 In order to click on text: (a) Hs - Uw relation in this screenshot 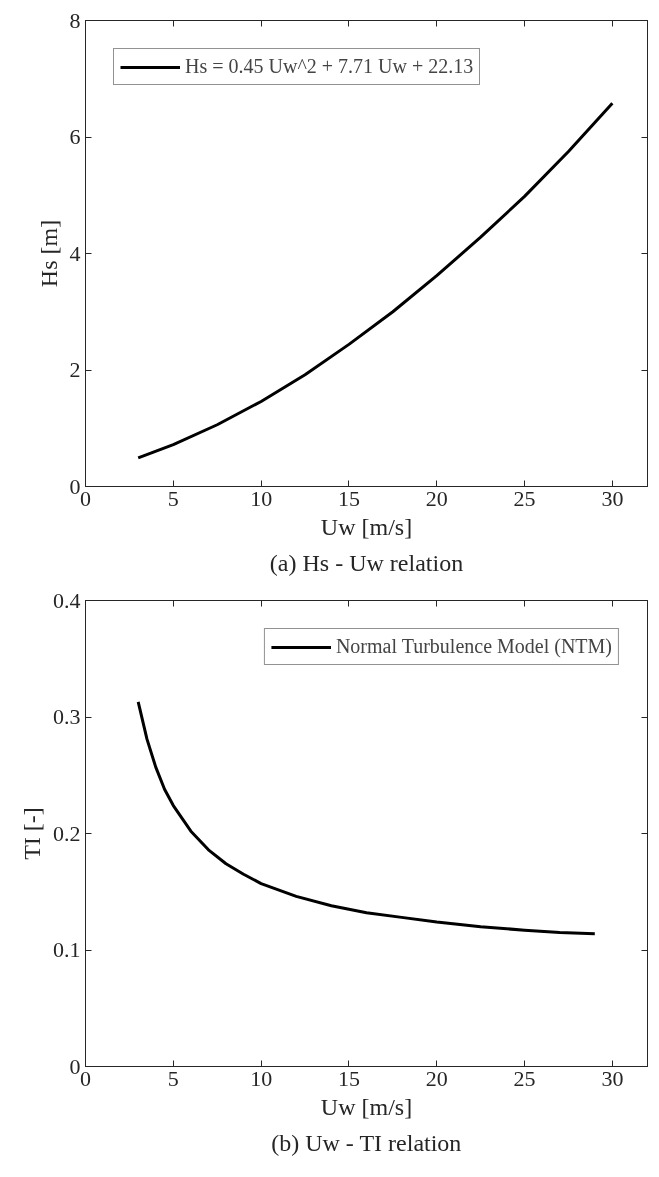, I will do `click(366, 562)`.